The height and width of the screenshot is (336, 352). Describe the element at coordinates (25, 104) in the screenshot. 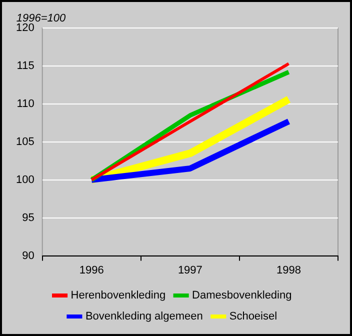

I see `y-tick-label: 110` at that location.